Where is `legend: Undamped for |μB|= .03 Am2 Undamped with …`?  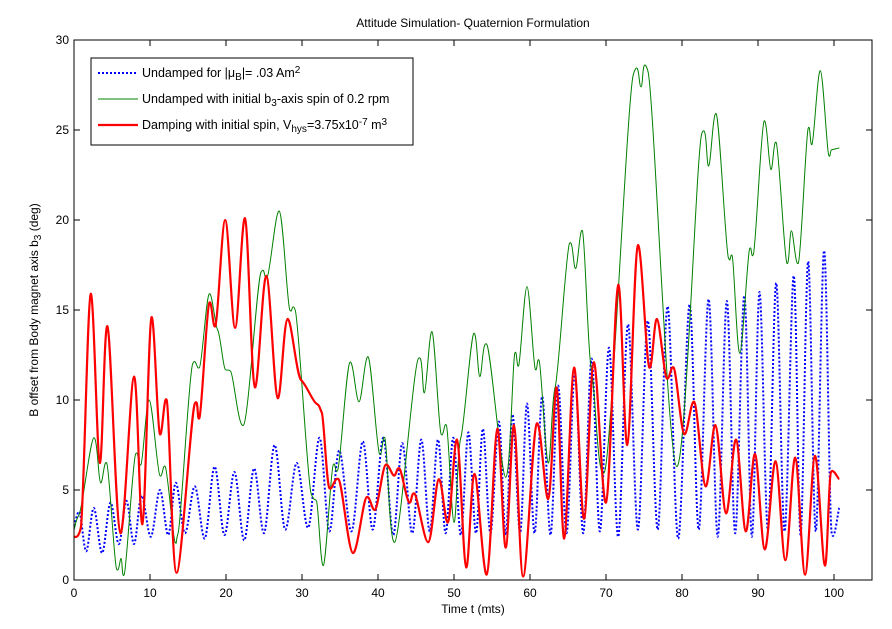 legend: Undamped for |μB|= .03 Am2 Undamped with … is located at coordinates (252, 101).